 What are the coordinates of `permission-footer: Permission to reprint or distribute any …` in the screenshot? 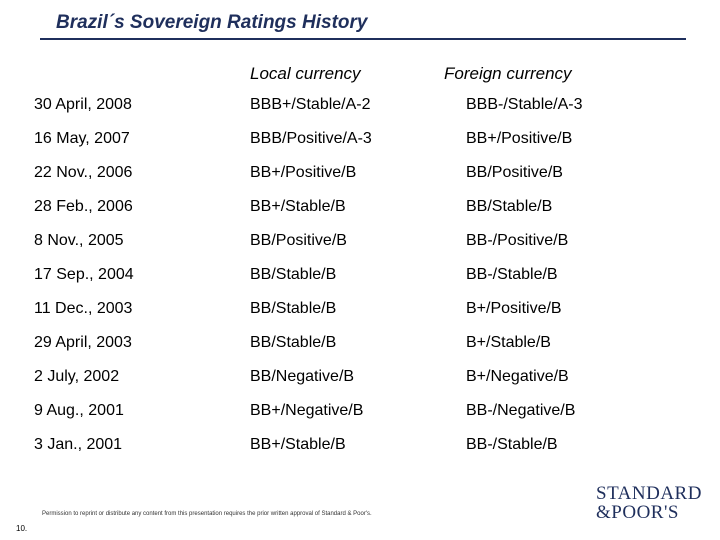 It's located at (207, 514).